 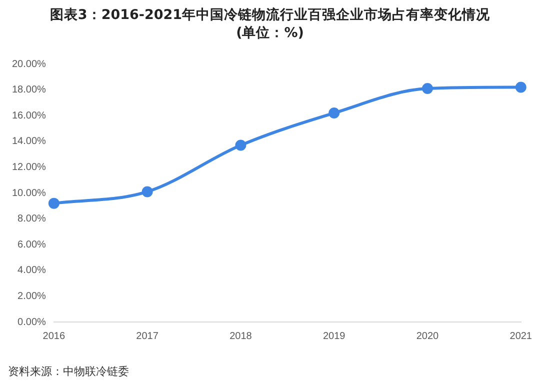 What do you see at coordinates (54, 336) in the screenshot?
I see `x-tick-label: 2016` at bounding box center [54, 336].